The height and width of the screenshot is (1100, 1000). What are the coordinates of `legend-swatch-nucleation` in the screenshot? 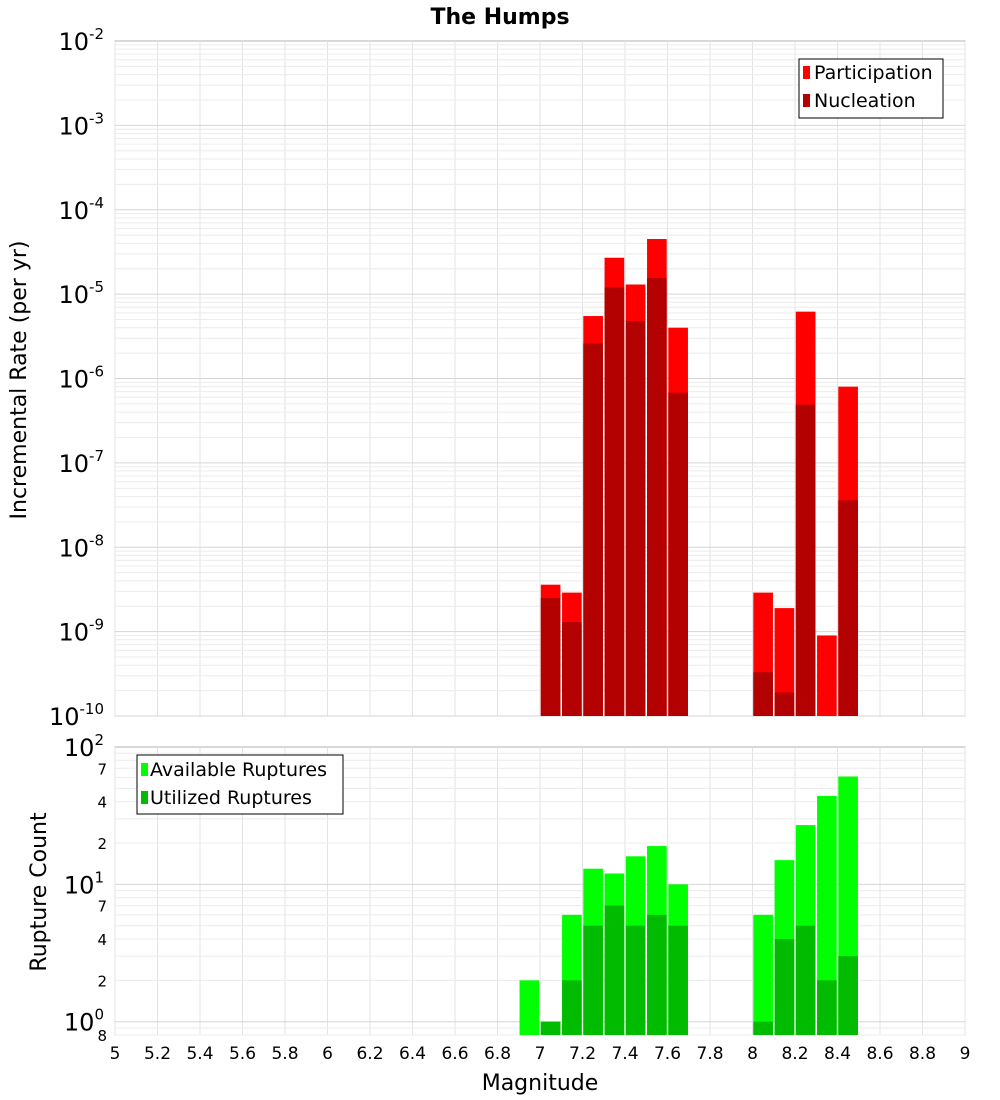 It's located at (806, 100).